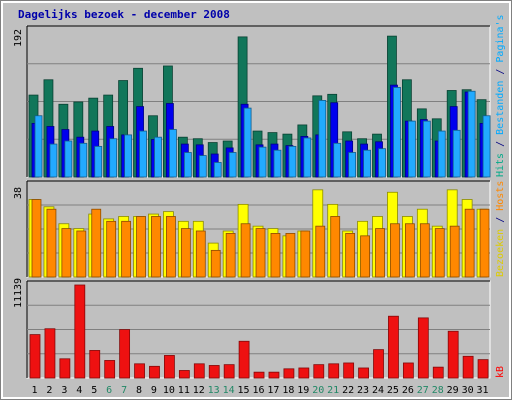 This screenshot has width=512, height=400. Describe the element at coordinates (124, 390) in the screenshot. I see `x-tick-label: 7` at that location.